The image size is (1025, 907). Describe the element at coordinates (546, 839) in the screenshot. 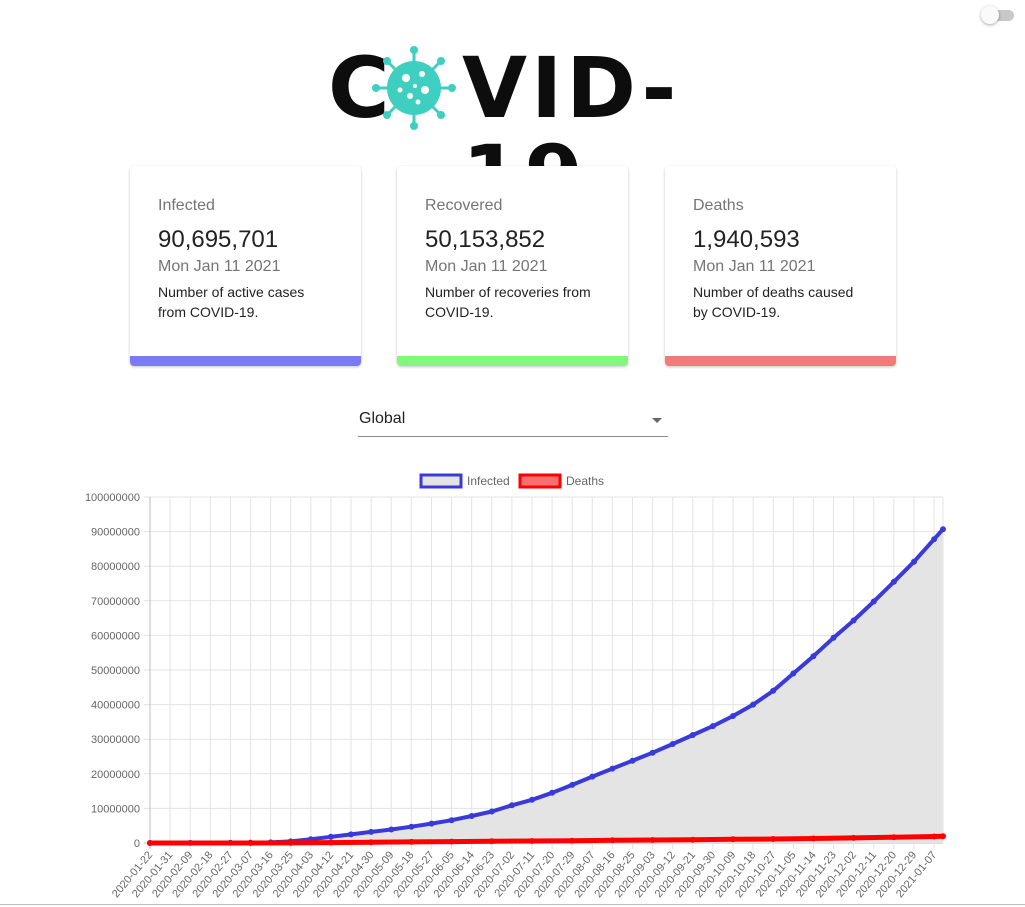

I see `series-line-deaths` at that location.